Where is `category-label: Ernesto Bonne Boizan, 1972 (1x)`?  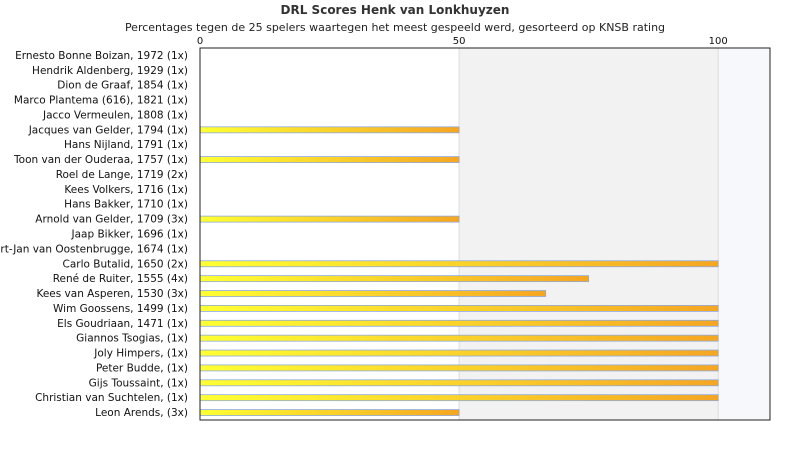
category-label: Ernesto Bonne Boizan, 1972 (1x) is located at coordinates (101, 56).